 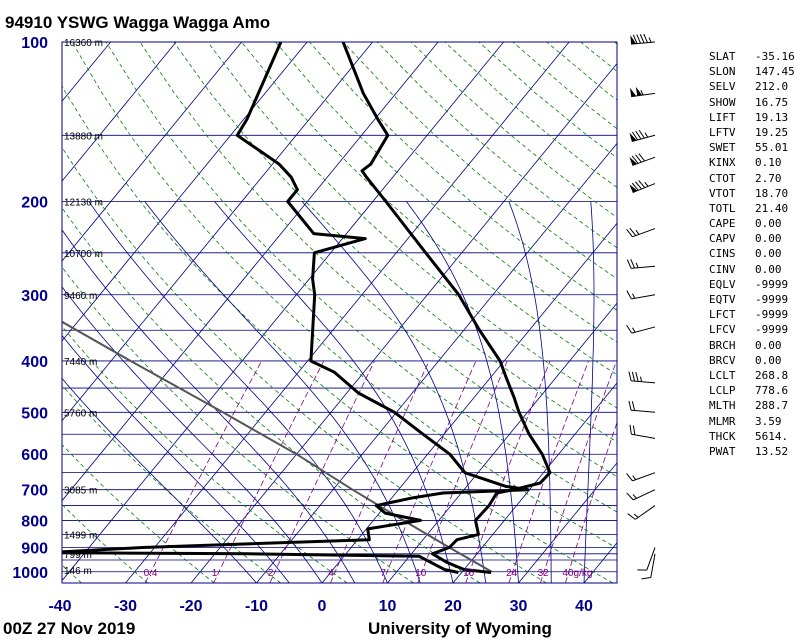 I want to click on index-name: LIFT, so click(x=722, y=117).